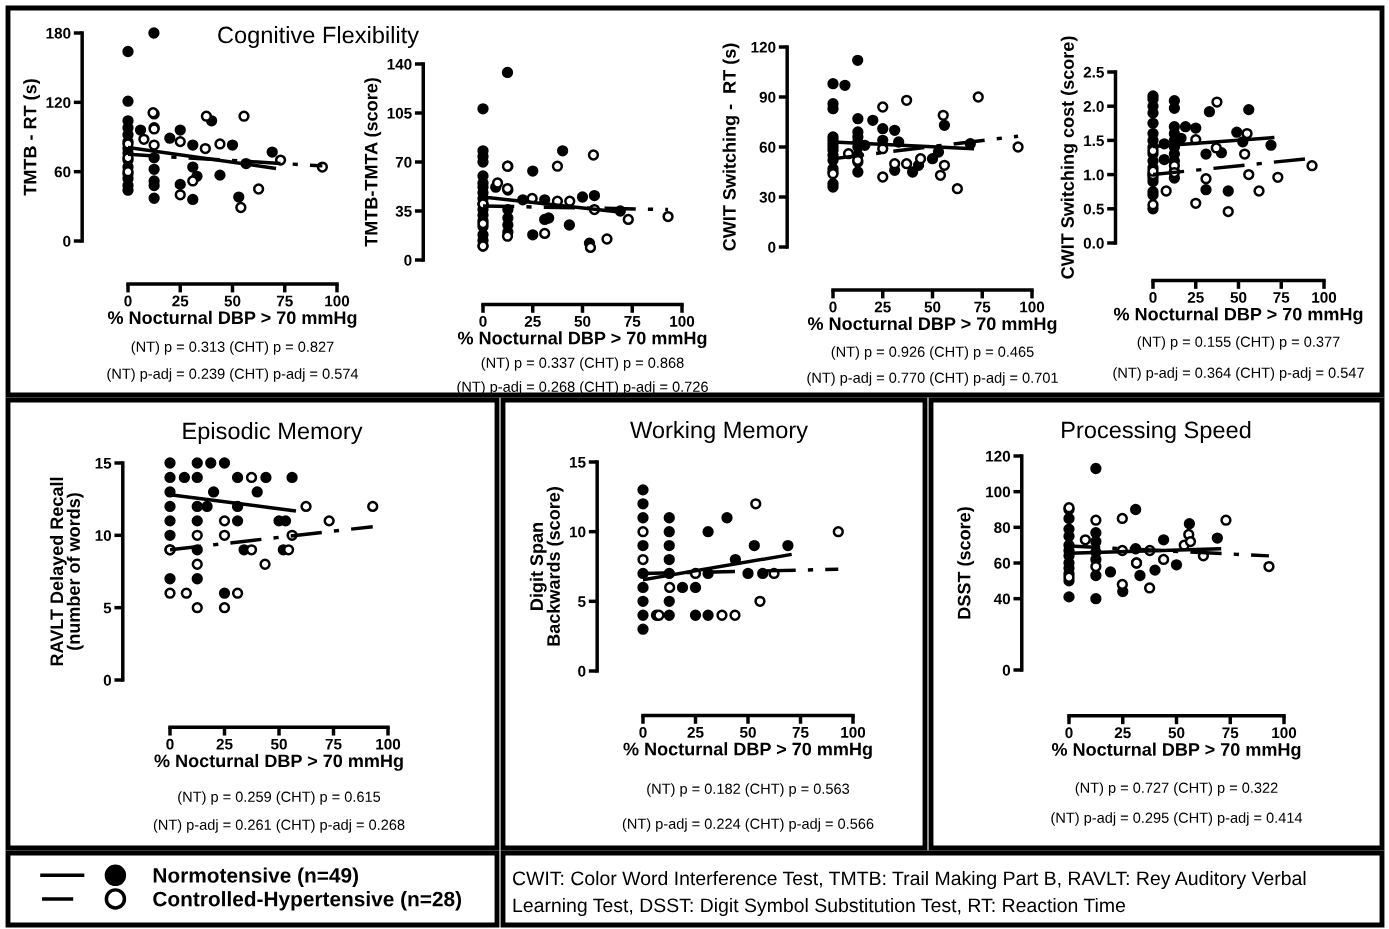 The image size is (1389, 929). What do you see at coordinates (731, 147) in the screenshot?
I see `y-axis-title: CWIT Switching - RT (s)` at bounding box center [731, 147].